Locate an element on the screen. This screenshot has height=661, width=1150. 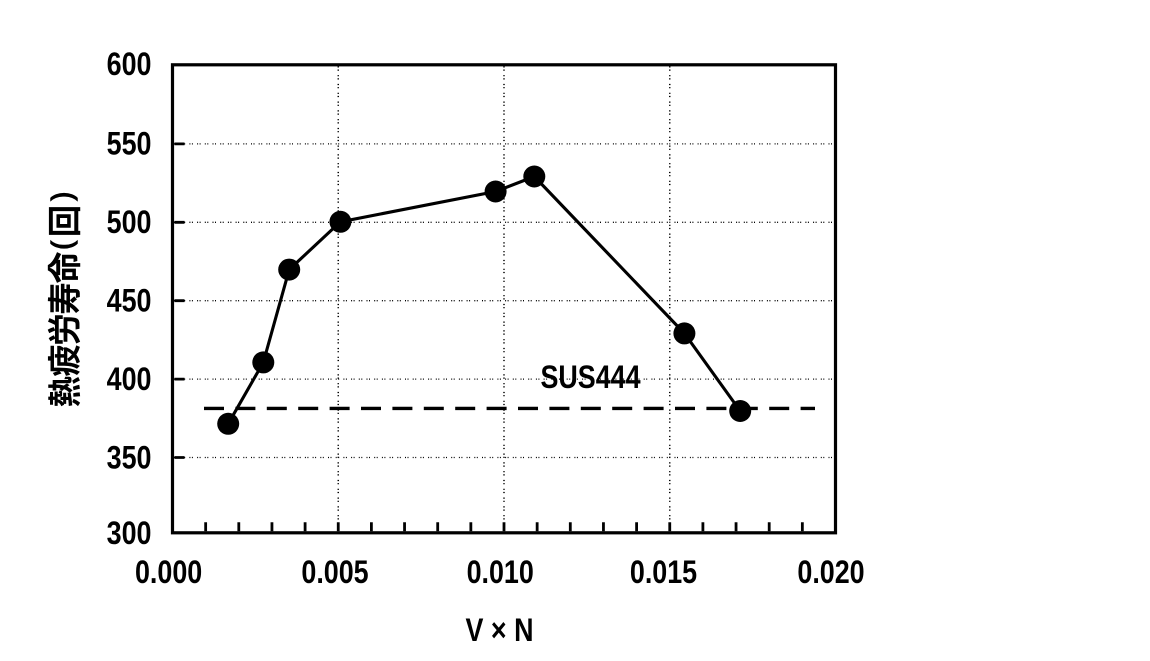
svg-text: 350 is located at coordinates (129, 458).